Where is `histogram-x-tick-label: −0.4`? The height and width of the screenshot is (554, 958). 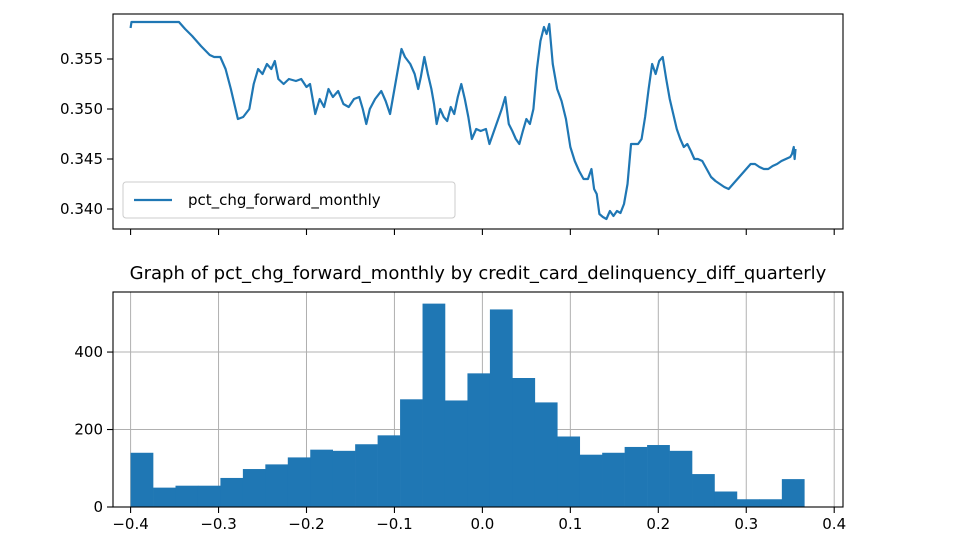 histogram-x-tick-label: −0.4 is located at coordinates (130, 524).